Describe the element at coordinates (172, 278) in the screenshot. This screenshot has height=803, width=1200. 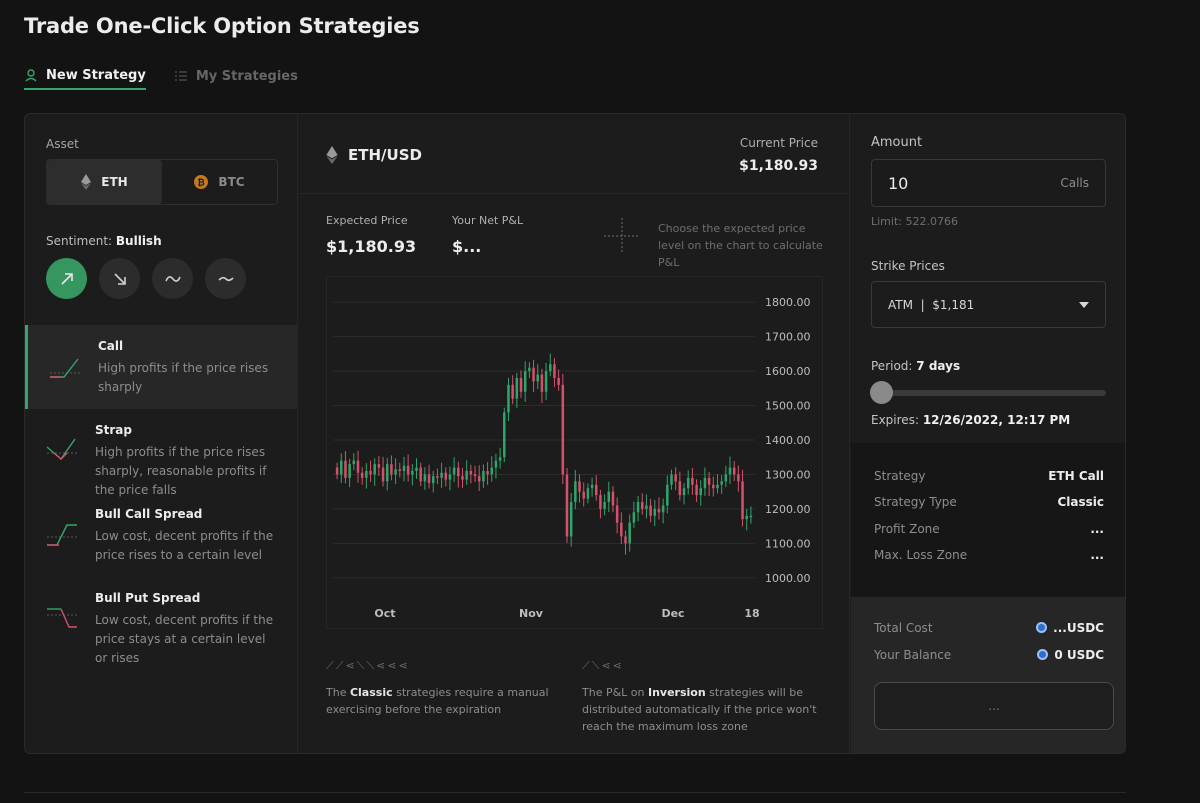
I see `sentiment-volatile-button` at that location.